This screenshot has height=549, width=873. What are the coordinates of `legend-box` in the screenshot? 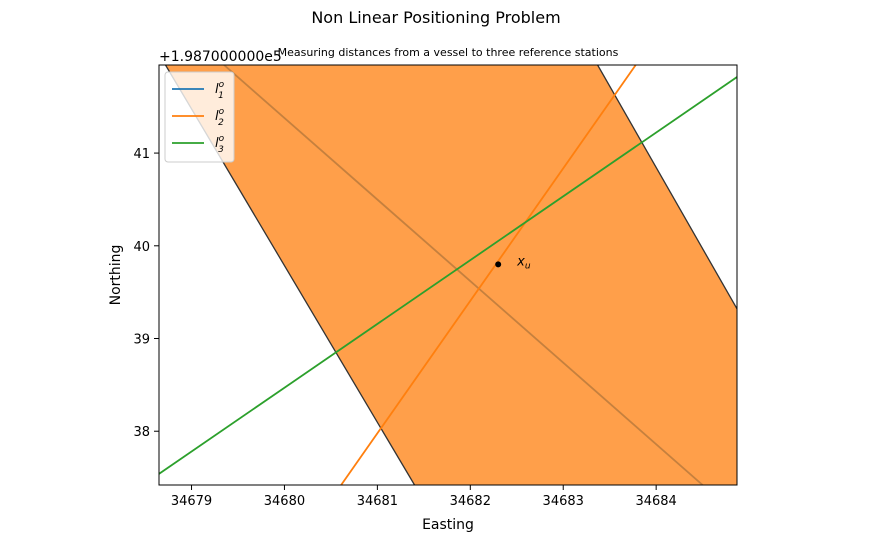 It's located at (199, 117).